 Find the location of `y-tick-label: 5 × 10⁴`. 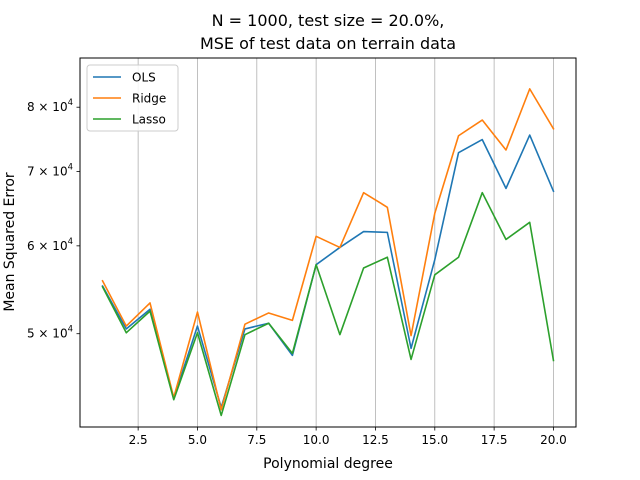

y-tick-label: 5 × 10⁴ is located at coordinates (50, 333).